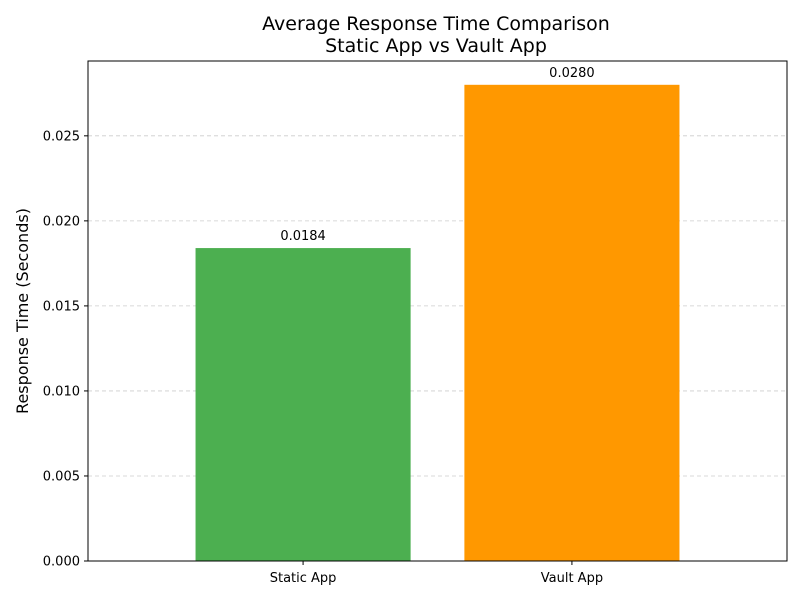 The image size is (800, 600). I want to click on x-tick-label: Vault App, so click(572, 578).